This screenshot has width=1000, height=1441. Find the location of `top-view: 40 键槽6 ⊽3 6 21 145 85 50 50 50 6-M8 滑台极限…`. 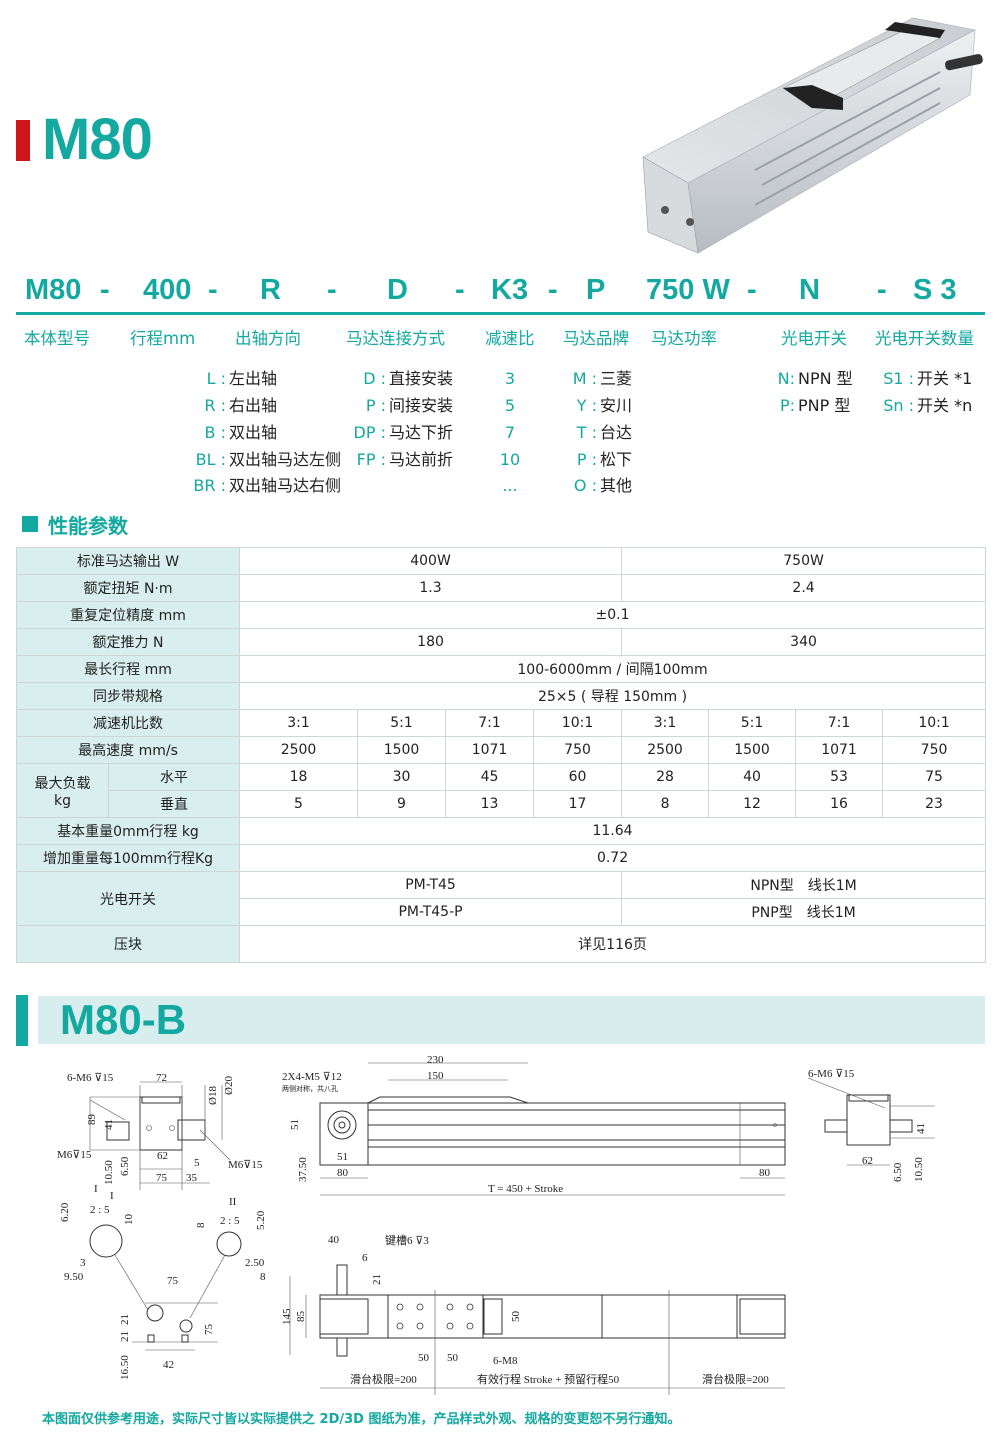

top-view: 40 键槽6 ⊽3 6 21 145 85 50 50 50 6-M8 滑台极限… is located at coordinates (533, 1314).